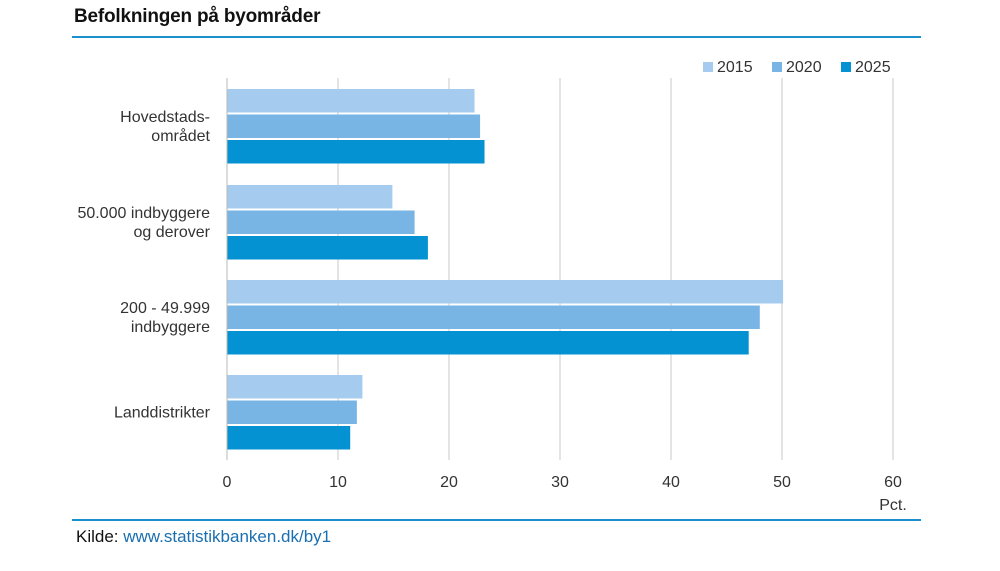 The height and width of the screenshot is (571, 1000). Describe the element at coordinates (170, 327) in the screenshot. I see `category-label-2-1: indbyggere` at that location.